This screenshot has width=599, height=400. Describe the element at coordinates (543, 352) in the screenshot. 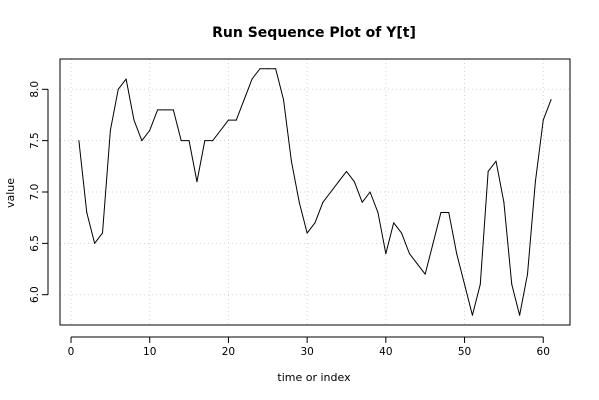

I see `x-tick-label: 60` at that location.